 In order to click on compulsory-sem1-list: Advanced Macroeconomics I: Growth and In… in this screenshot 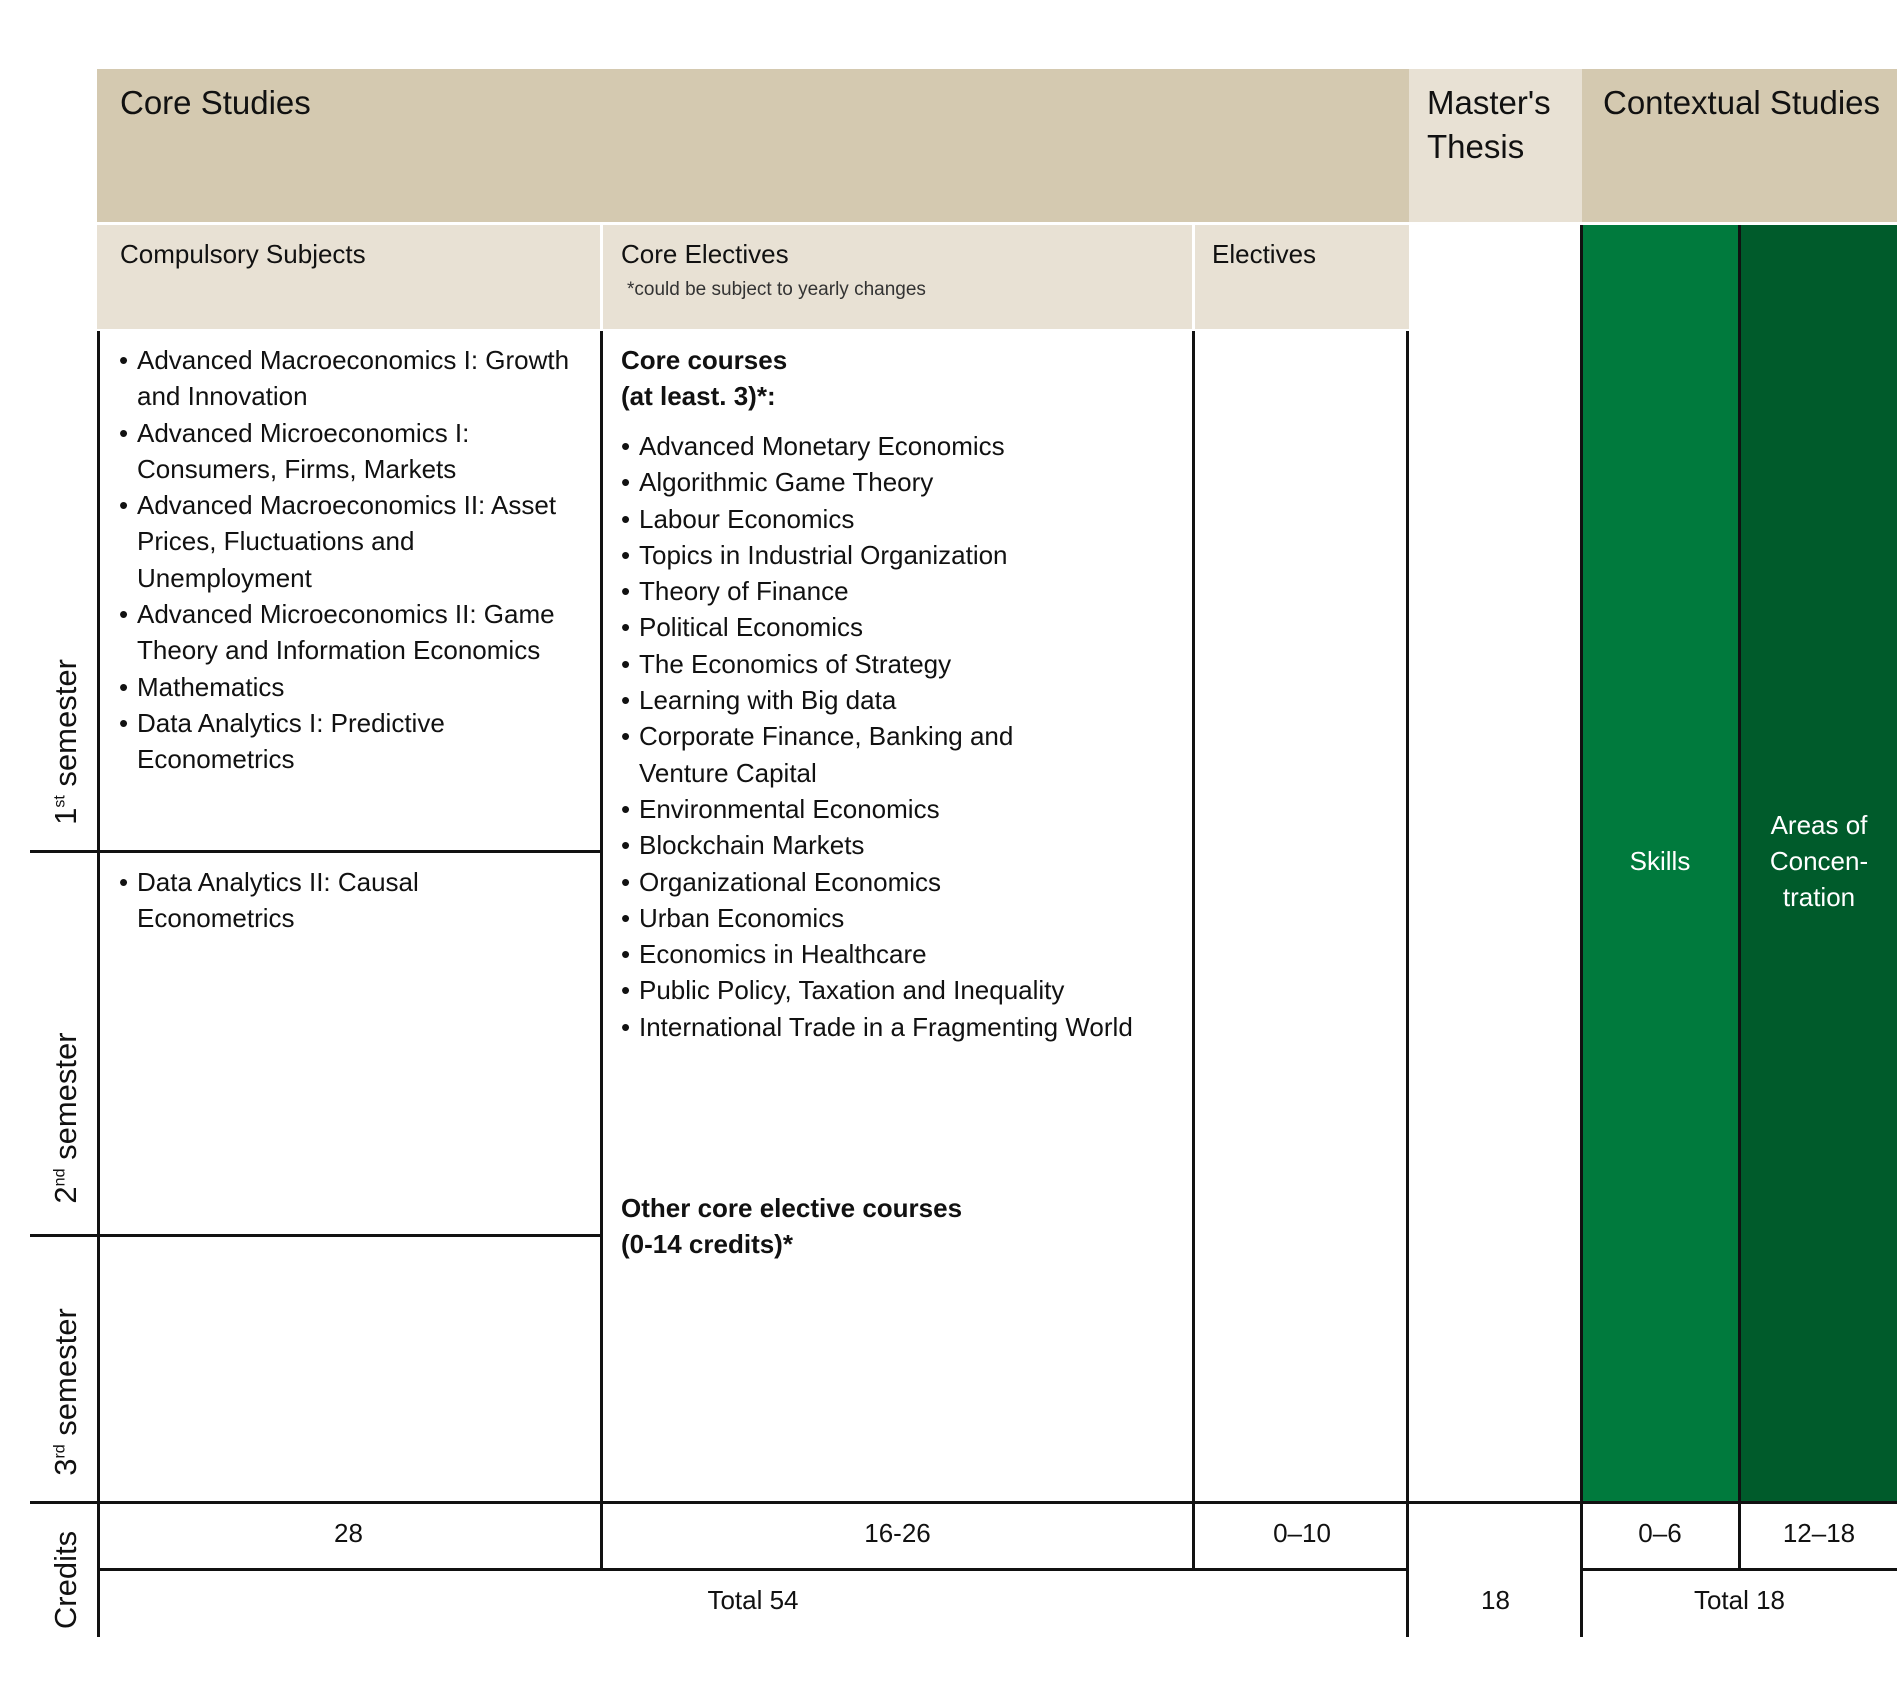, I will do `click(349, 560)`.